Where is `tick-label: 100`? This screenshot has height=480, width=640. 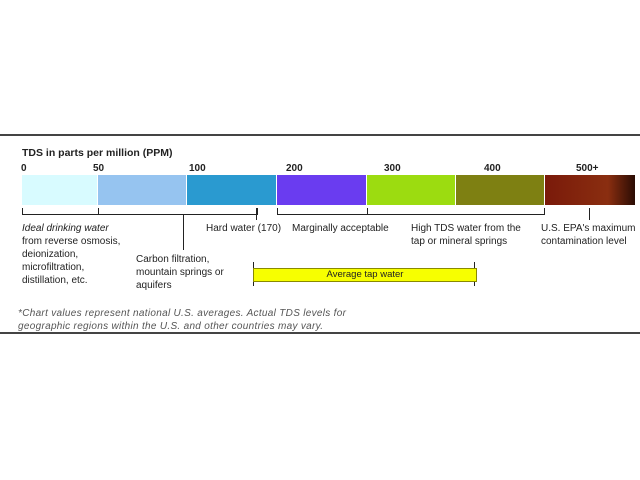
tick-label: 100 is located at coordinates (197, 168).